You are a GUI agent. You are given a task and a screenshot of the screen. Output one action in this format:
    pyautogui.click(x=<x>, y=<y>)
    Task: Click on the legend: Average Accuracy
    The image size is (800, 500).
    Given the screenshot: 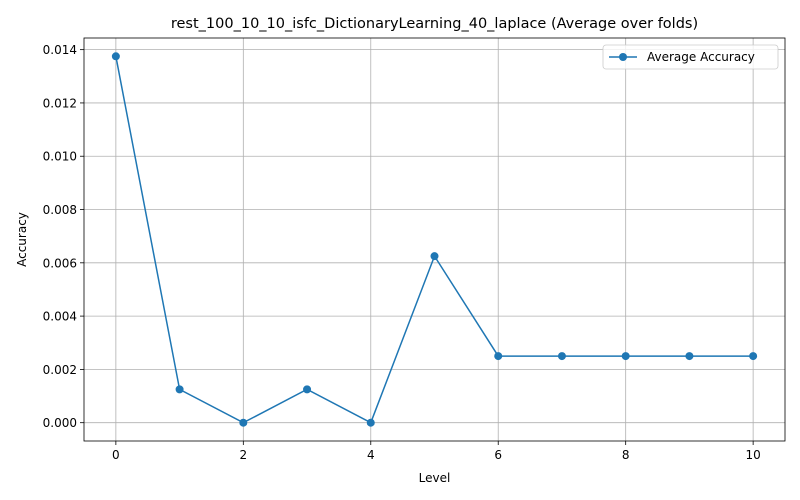 What is the action you would take?
    pyautogui.click(x=690, y=57)
    